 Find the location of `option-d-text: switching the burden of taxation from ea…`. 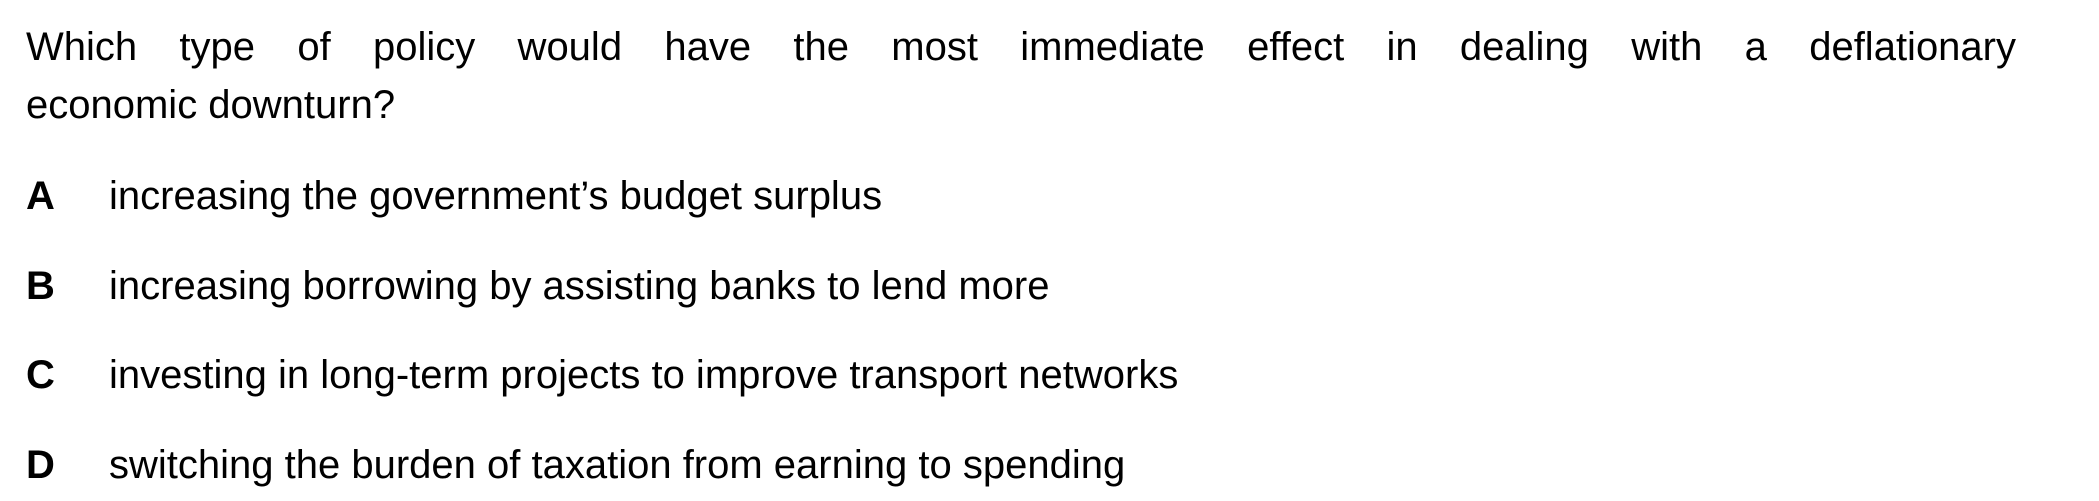

option-d-text: switching the burden of taxation from ea… is located at coordinates (617, 465).